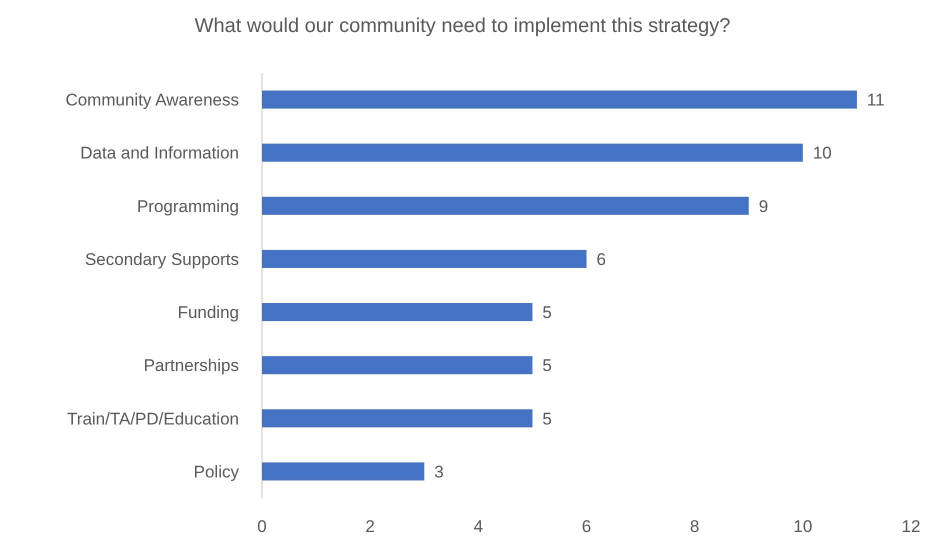 This screenshot has width=925, height=542. What do you see at coordinates (370, 526) in the screenshot?
I see `x-tick-label: 2` at bounding box center [370, 526].